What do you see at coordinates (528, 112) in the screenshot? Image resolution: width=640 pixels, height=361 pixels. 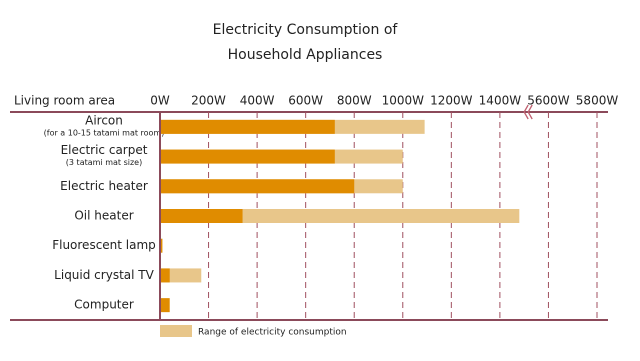 I see `axis-break` at bounding box center [528, 112].